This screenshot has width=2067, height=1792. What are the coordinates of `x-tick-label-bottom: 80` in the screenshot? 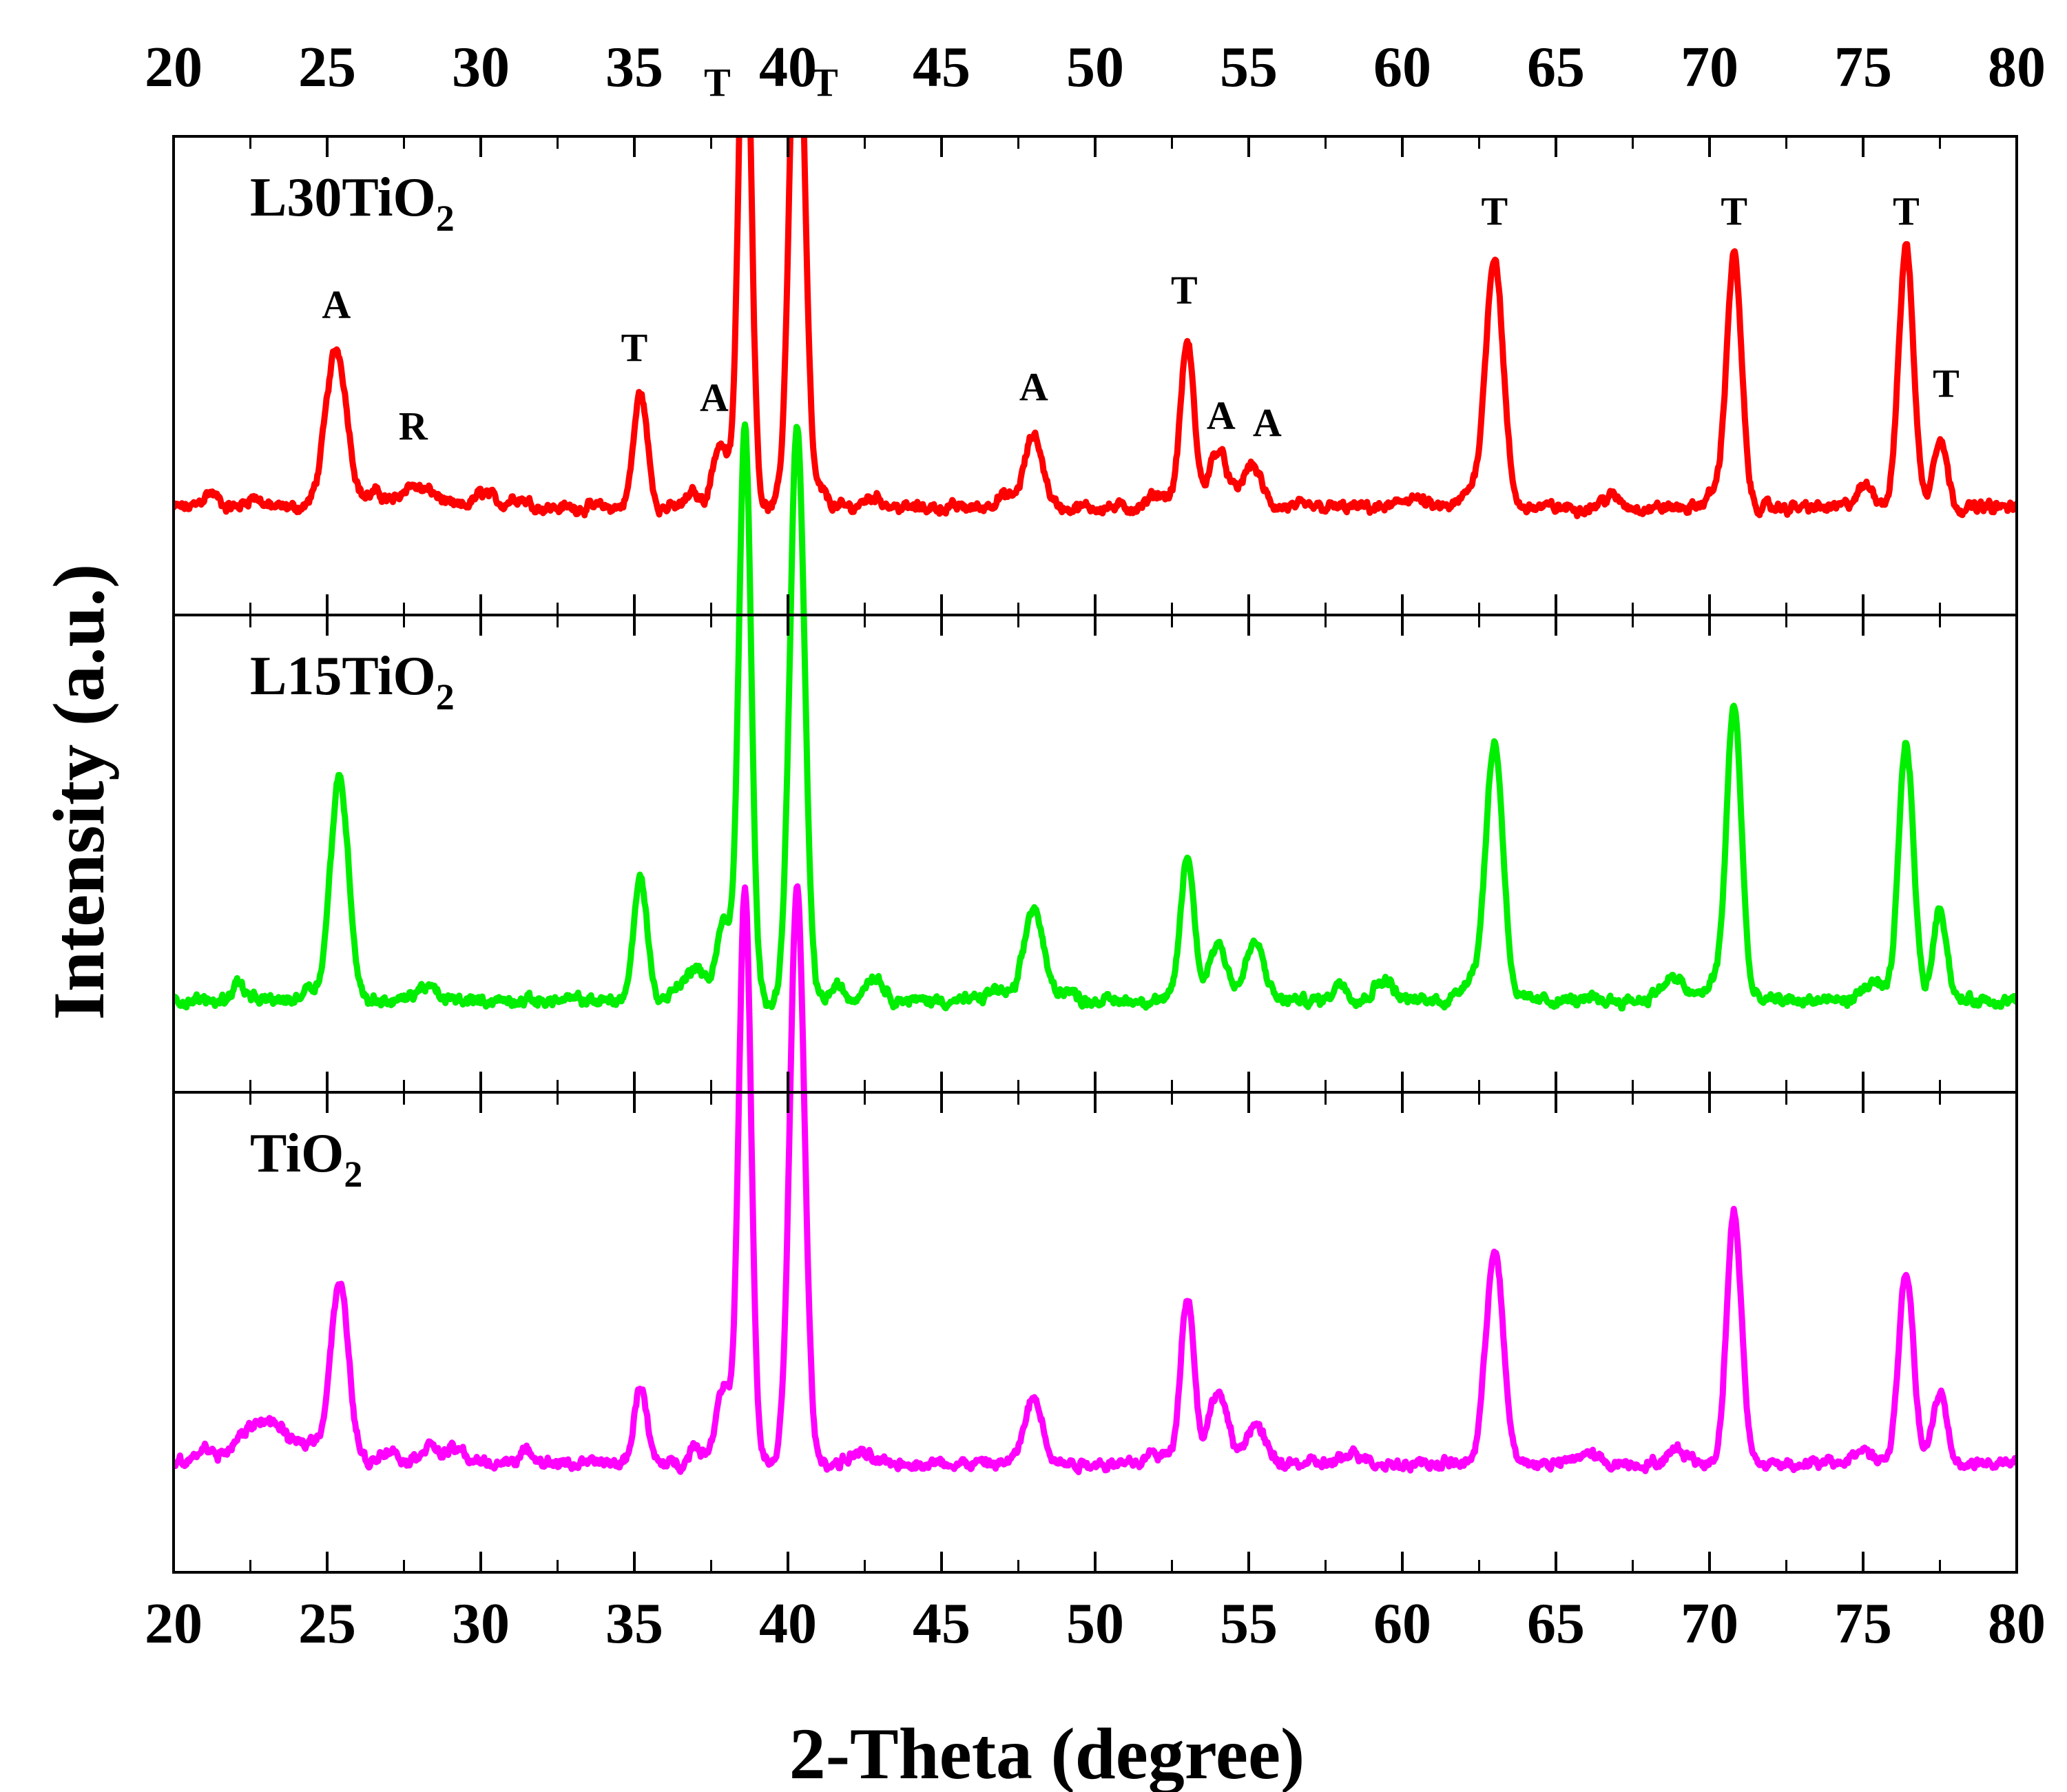 It's located at (2017, 1624).